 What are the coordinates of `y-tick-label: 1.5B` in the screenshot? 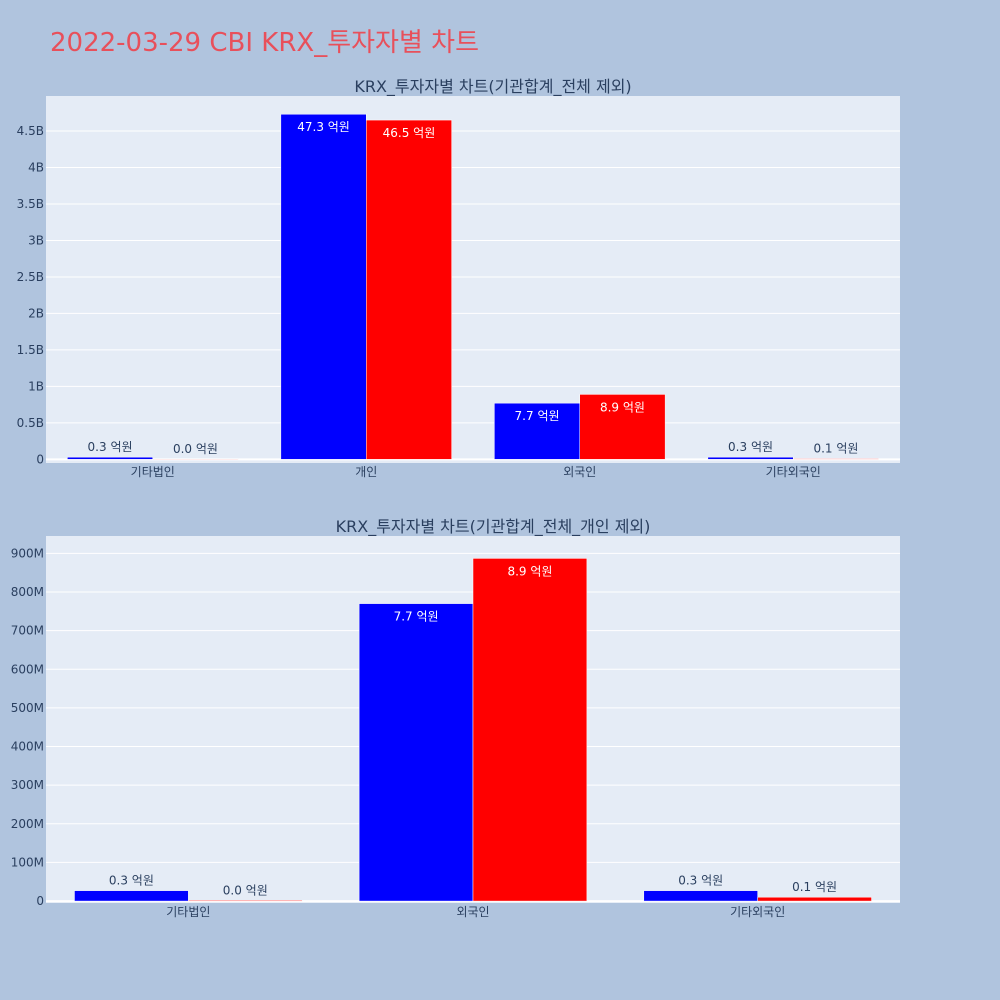 It's located at (30, 350).